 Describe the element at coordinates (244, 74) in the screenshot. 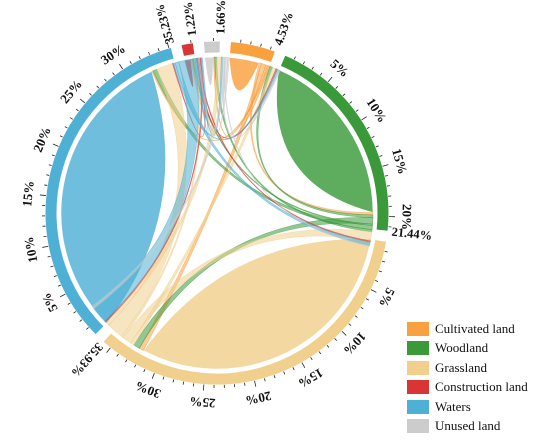

I see `ribbon-cultivated-land-self` at that location.